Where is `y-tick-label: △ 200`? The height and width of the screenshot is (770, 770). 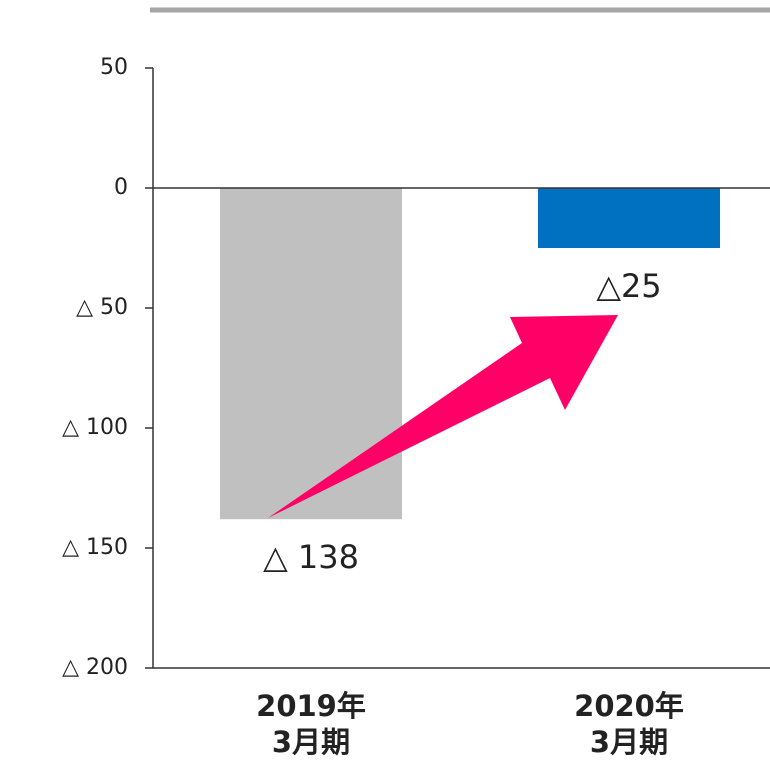
y-tick-label: △ 200 is located at coordinates (95, 667).